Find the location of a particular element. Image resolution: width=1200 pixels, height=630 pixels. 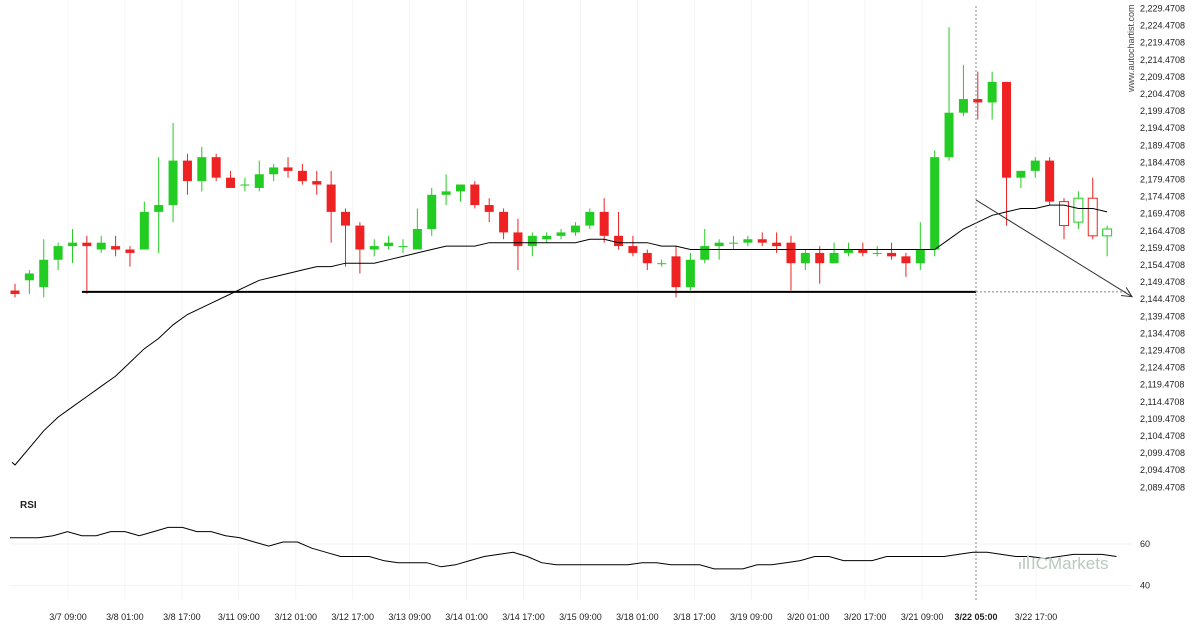

rsi-line is located at coordinates (563, 548).